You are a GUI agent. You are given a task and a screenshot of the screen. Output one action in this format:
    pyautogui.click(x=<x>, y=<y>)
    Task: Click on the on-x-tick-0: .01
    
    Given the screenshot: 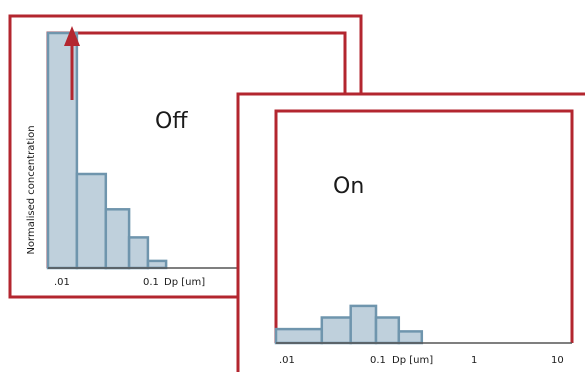 What is the action you would take?
    pyautogui.click(x=287, y=360)
    